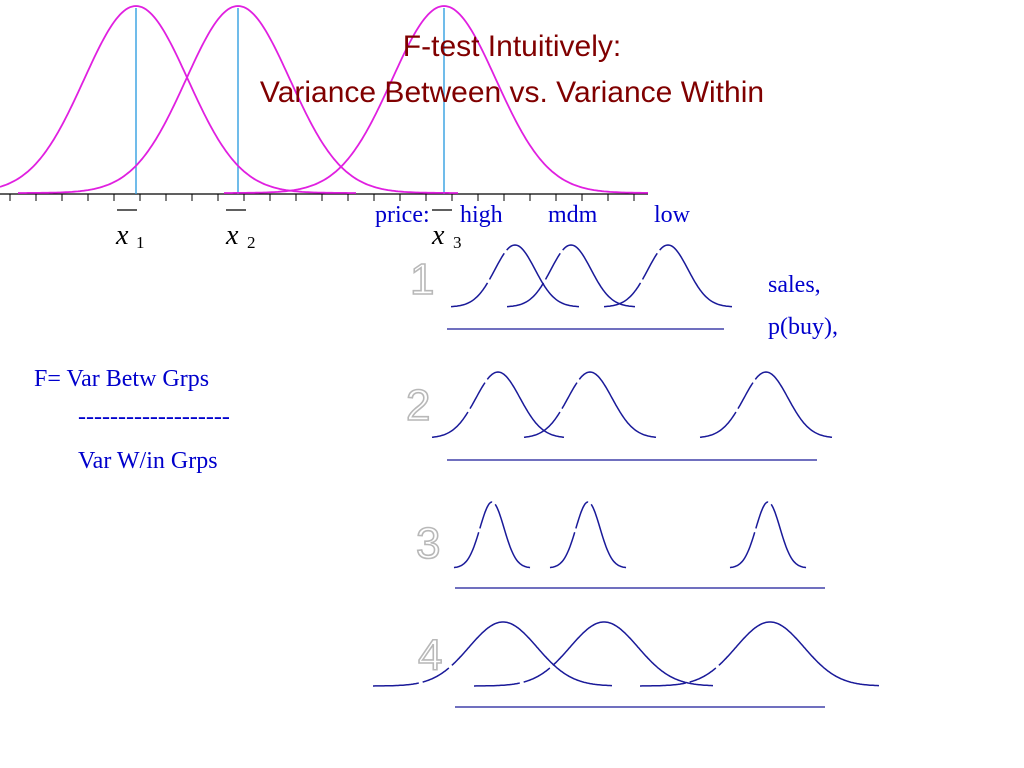  I want to click on scenario-number-3: 3, so click(428, 543).